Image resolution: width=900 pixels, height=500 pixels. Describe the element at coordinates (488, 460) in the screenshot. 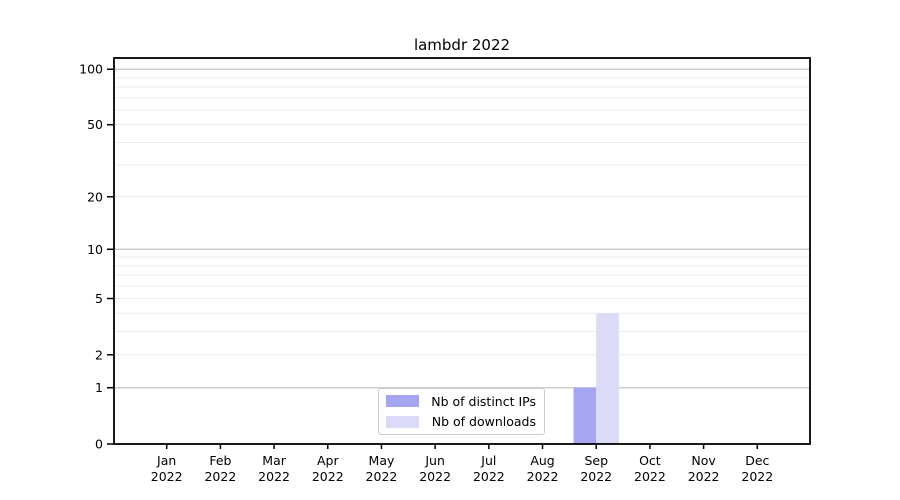

I see `x-tick-label-month: Jul` at that location.